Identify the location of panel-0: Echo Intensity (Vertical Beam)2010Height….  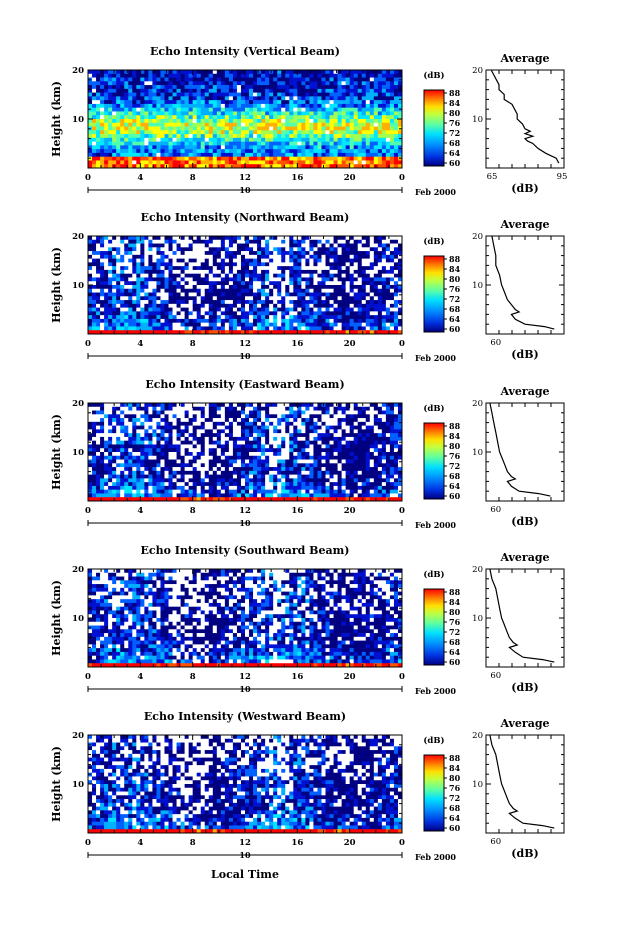
(308, 121).